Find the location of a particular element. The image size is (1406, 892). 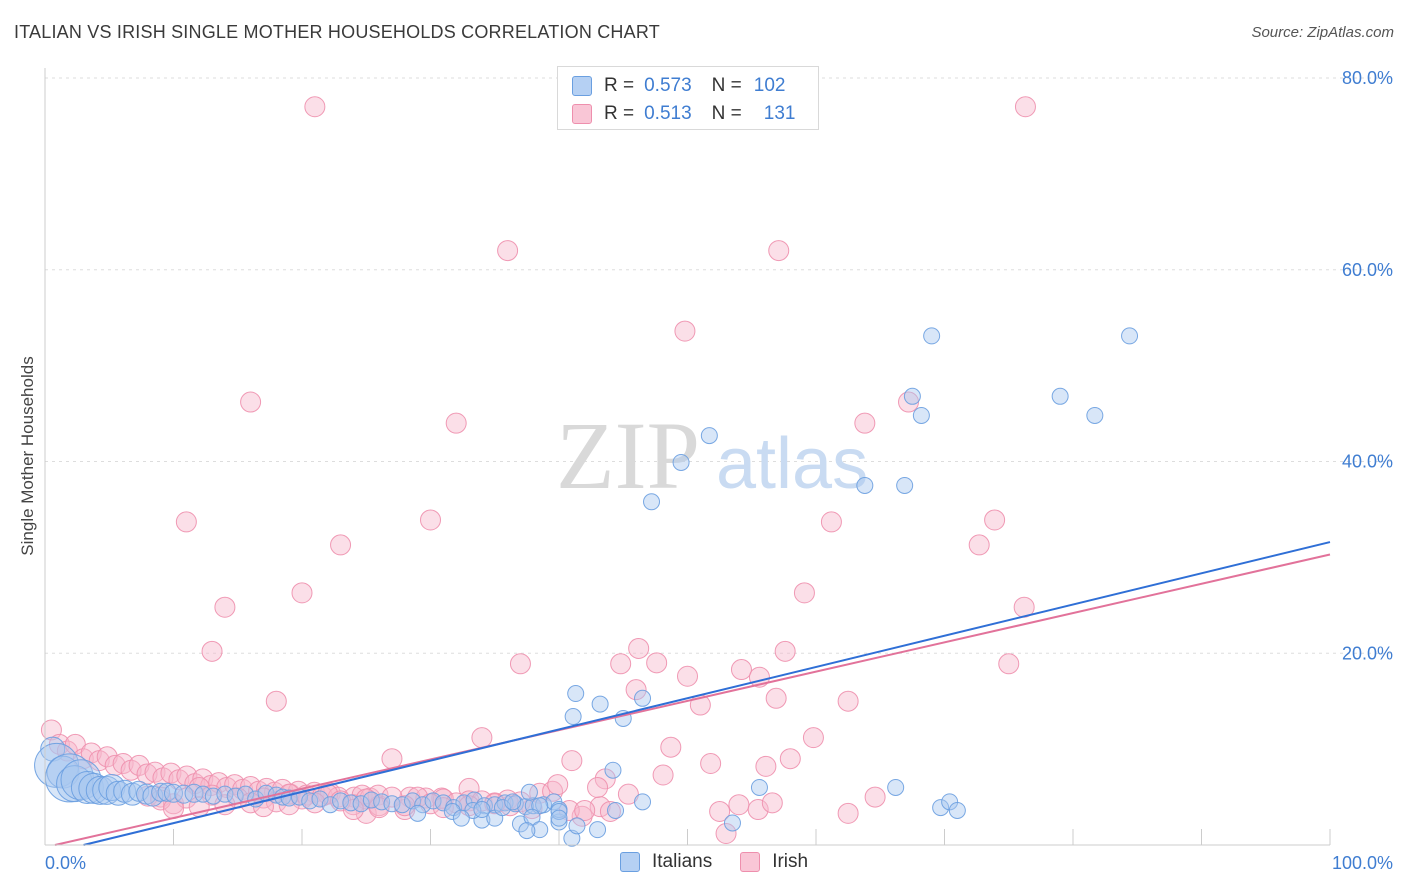

legend-item-irish: Irish is located at coordinates (774, 862).